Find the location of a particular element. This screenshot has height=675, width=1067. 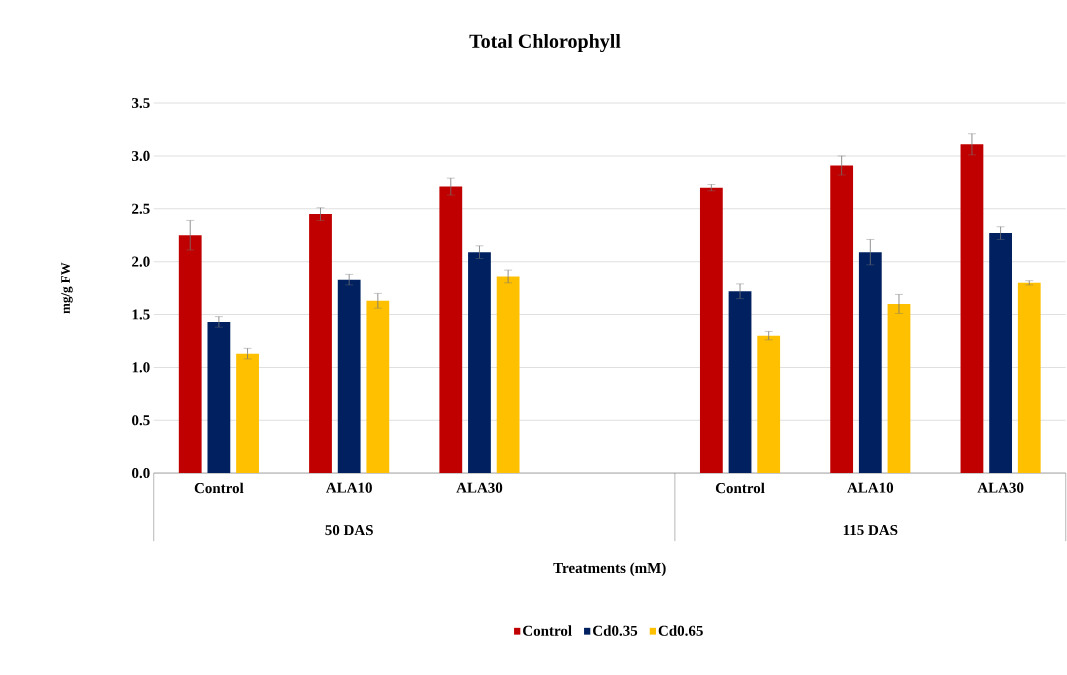

y-tick-label: 1.0 is located at coordinates (141, 367).